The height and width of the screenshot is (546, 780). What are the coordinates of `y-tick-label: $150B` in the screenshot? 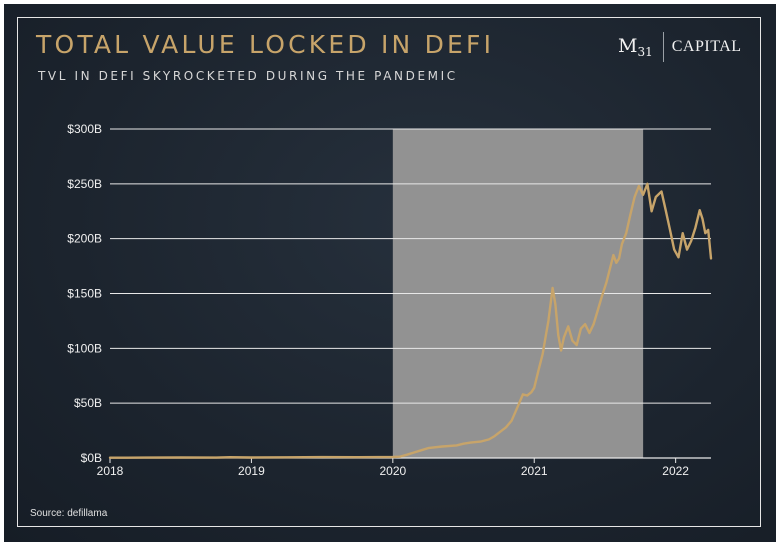 It's located at (84, 294).